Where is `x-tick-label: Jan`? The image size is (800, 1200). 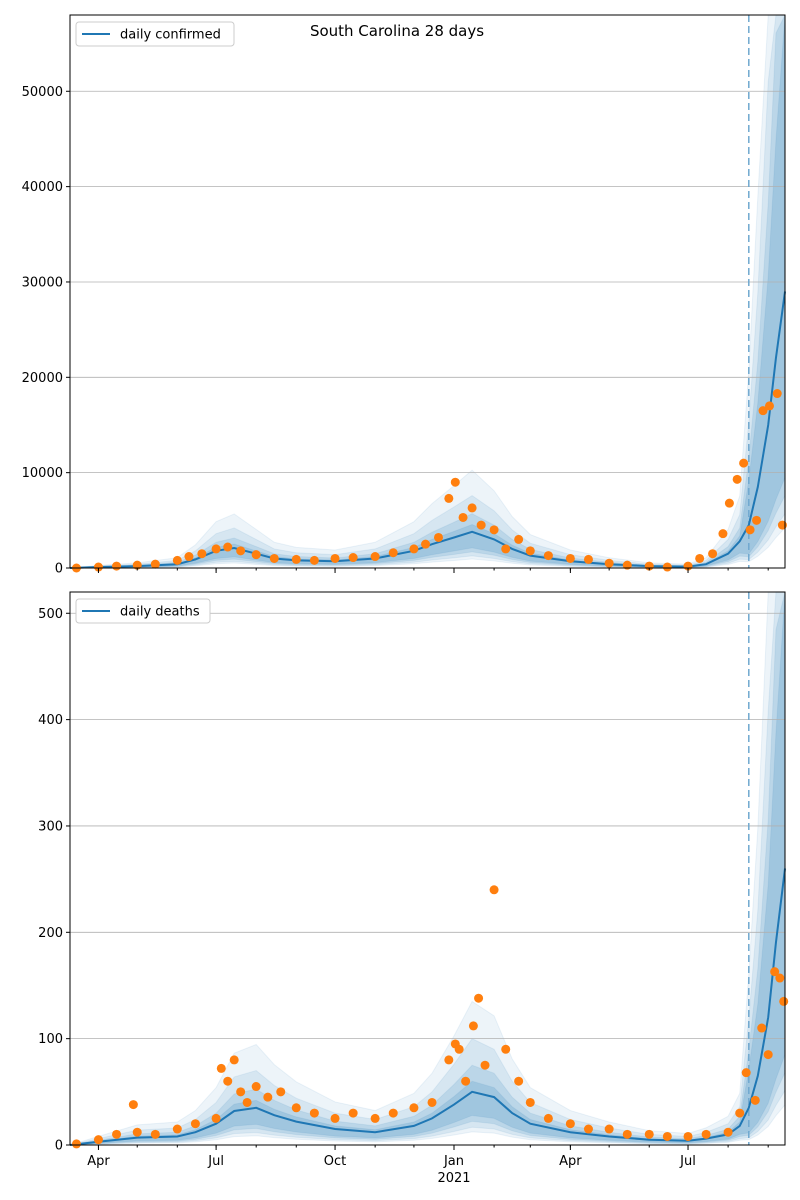 x-tick-label: Jan is located at coordinates (453, 1161).